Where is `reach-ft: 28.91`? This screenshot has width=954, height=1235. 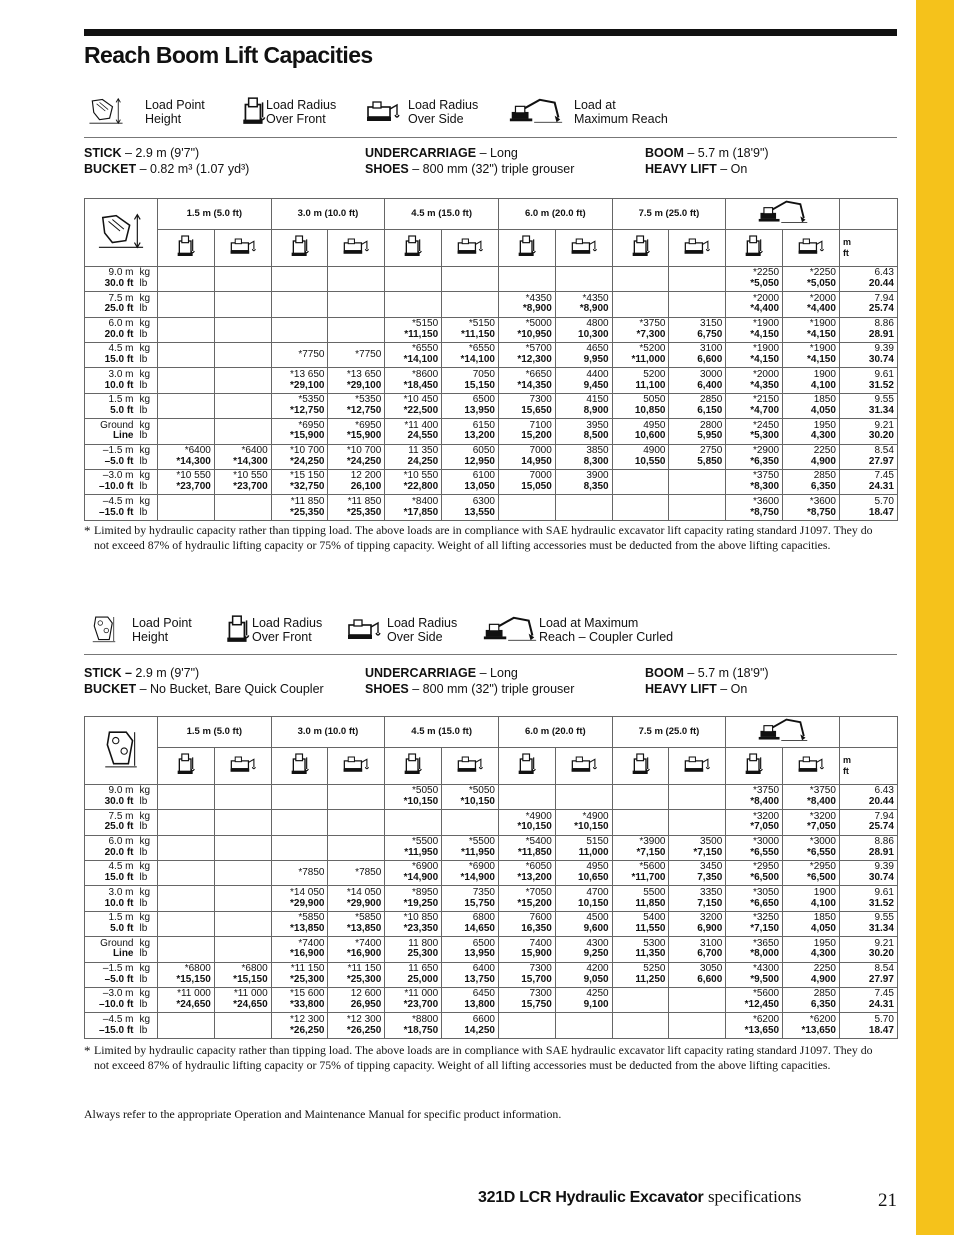
reach-ft: 28.91 is located at coordinates (881, 334).